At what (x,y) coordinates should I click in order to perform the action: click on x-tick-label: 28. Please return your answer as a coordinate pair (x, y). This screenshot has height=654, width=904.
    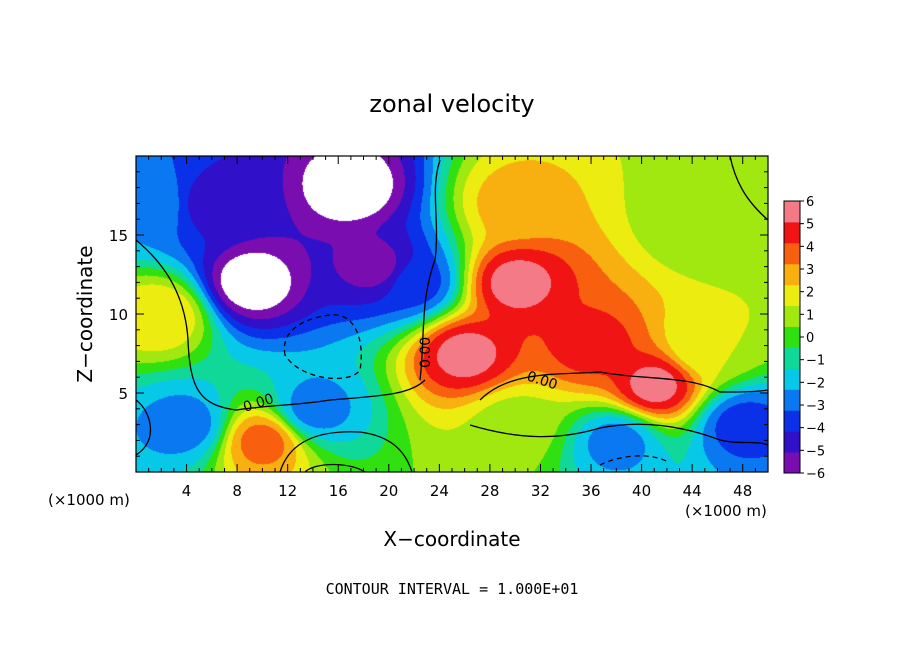
    Looking at the image, I should click on (489, 491).